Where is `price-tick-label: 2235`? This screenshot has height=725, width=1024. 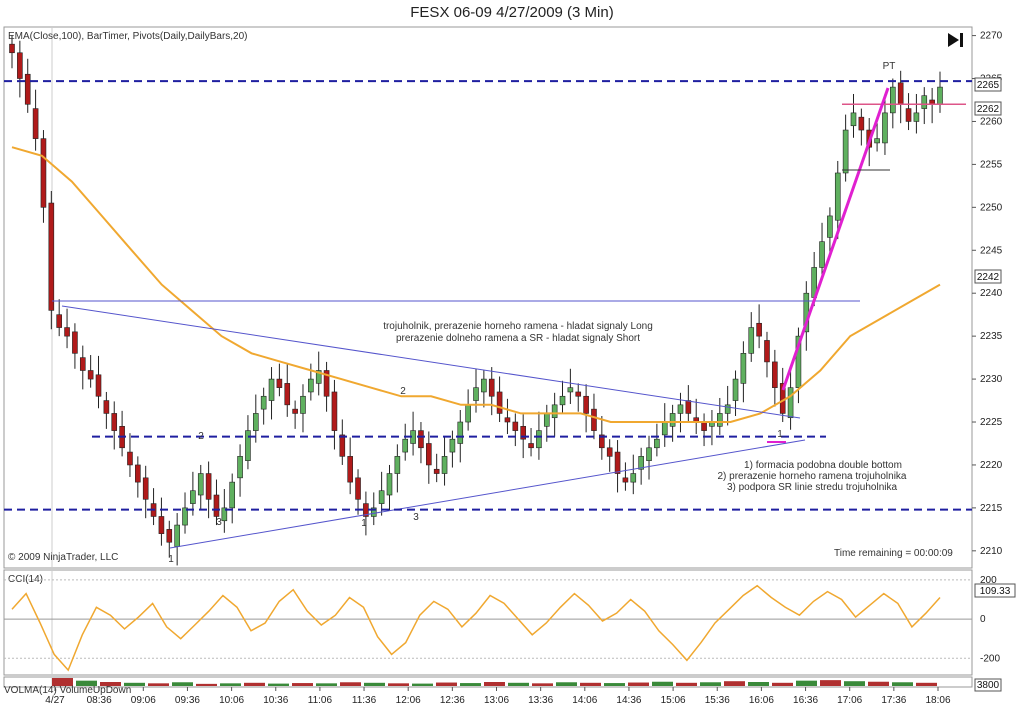 price-tick-label: 2235 is located at coordinates (991, 336).